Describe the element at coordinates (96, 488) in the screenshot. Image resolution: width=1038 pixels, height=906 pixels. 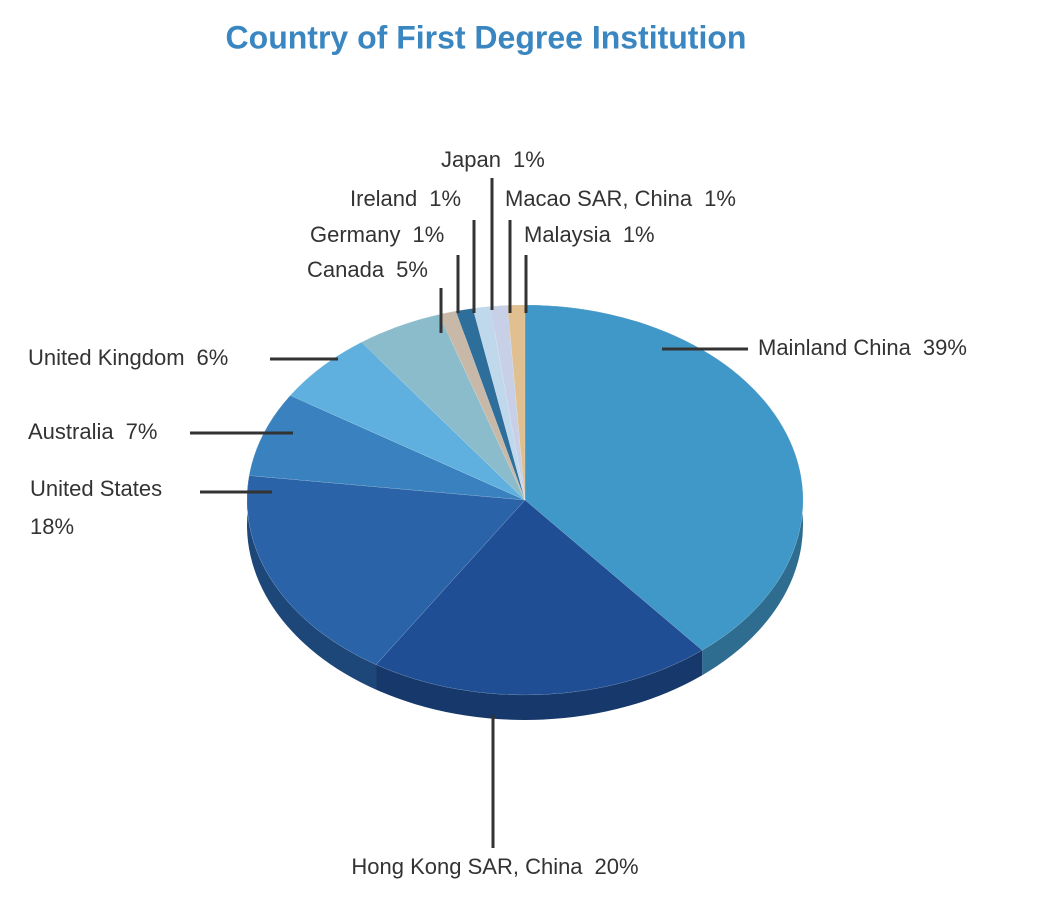
I see `category-label: United States` at that location.